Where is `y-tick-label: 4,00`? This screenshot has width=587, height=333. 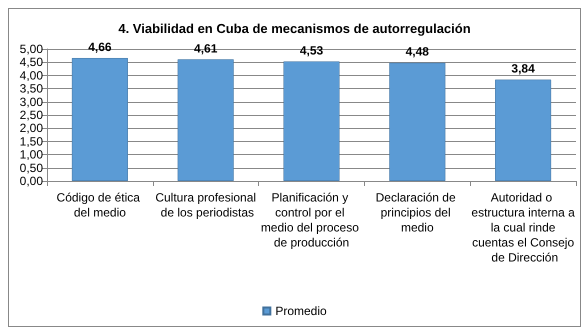
y-tick-label: 4,00 is located at coordinates (32, 75).